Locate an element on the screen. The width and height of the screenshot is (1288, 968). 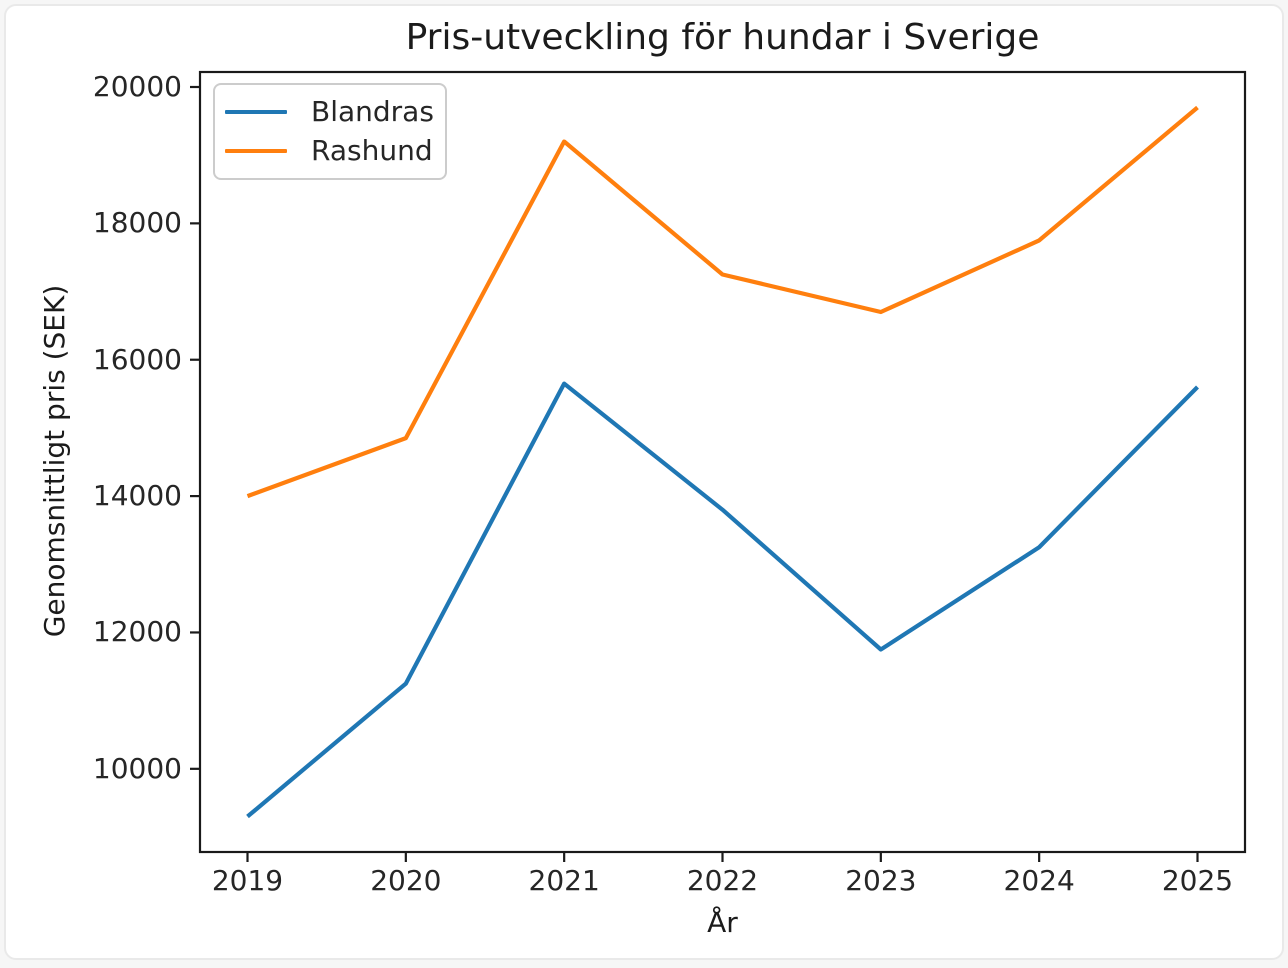
legend-item: Rashund is located at coordinates (330, 151).